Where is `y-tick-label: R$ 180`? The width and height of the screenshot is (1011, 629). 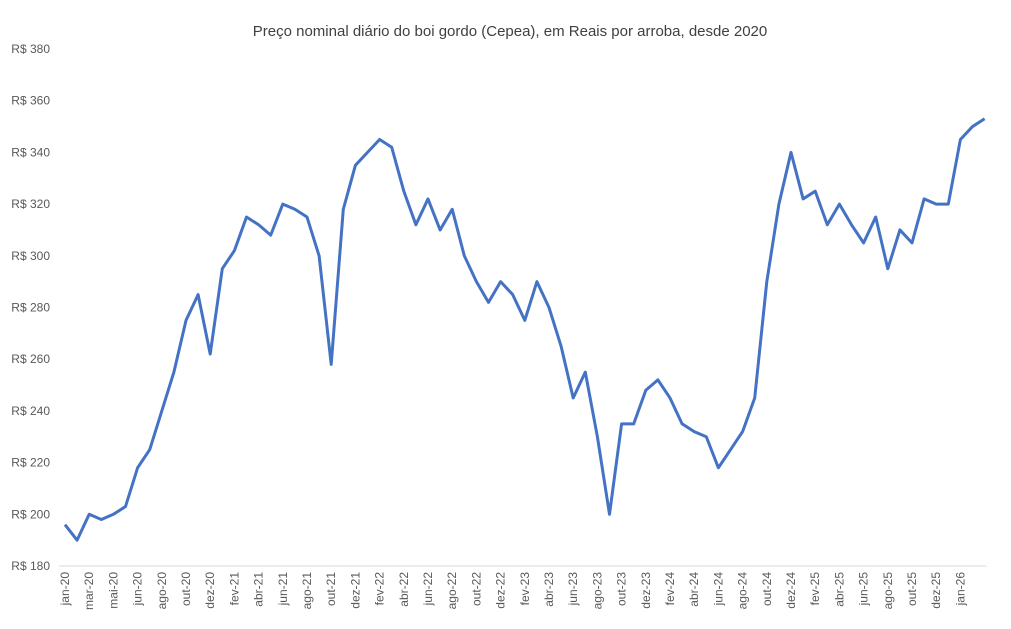 y-tick-label: R$ 180 is located at coordinates (30, 566).